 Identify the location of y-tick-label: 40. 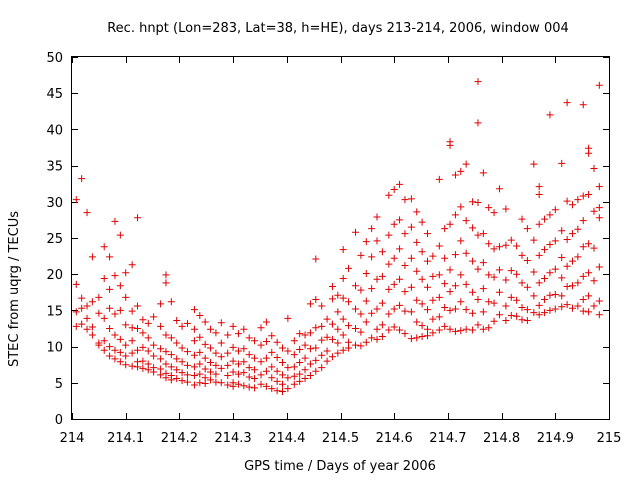
(54, 130).